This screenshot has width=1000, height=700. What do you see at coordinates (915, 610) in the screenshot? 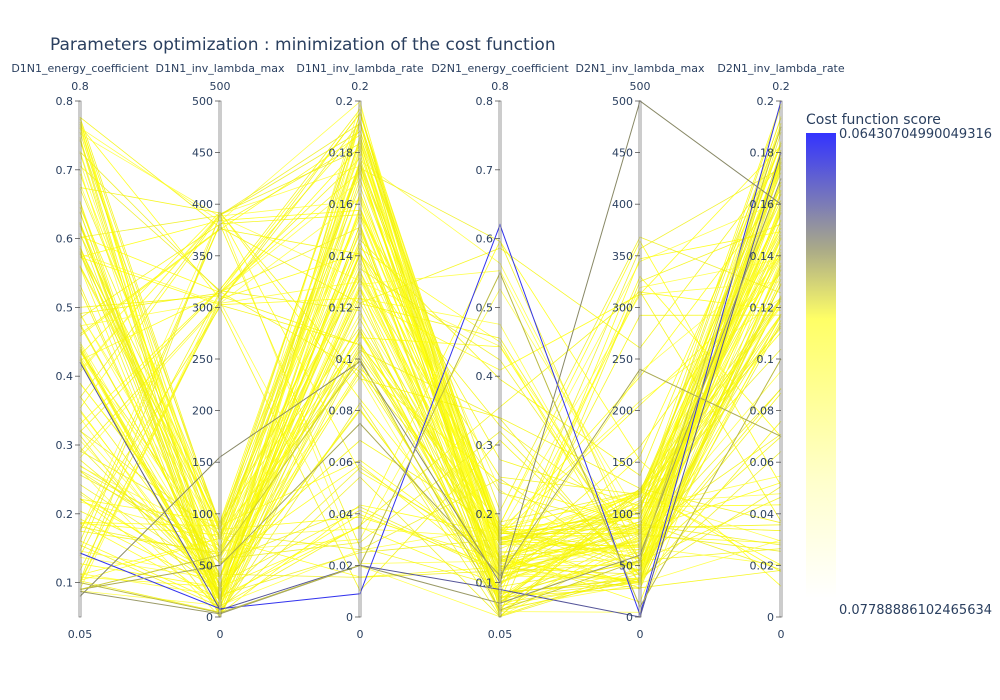
I see `colorbar-min-label: 0.07788886102465634` at bounding box center [915, 610].